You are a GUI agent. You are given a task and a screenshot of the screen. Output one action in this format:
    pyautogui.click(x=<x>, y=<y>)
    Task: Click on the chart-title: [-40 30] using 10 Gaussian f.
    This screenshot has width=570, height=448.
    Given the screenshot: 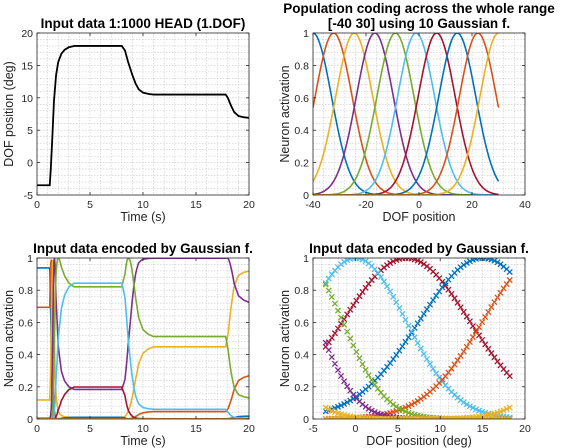 What is the action you would take?
    pyautogui.click(x=419, y=23)
    